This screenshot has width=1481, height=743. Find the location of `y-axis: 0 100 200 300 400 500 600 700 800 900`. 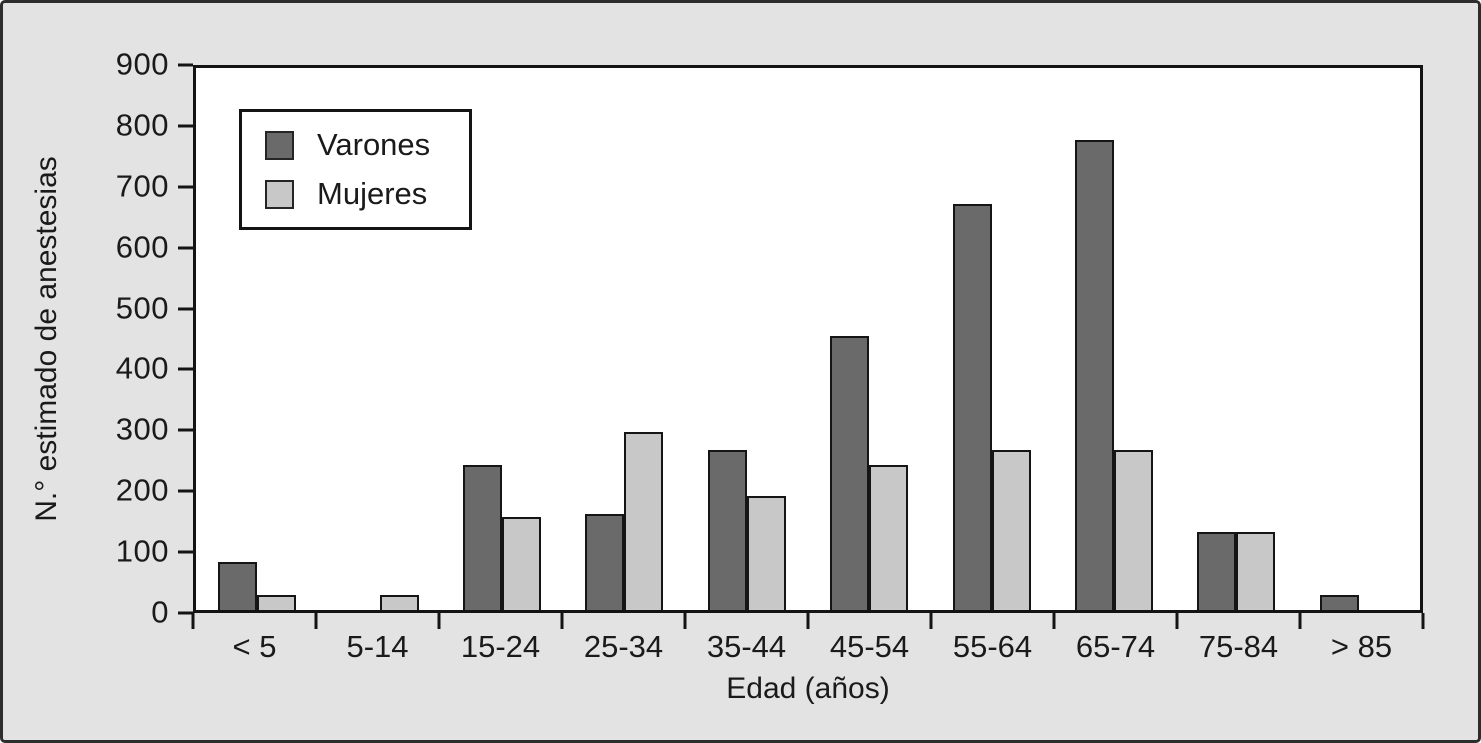

y-axis: 0 100 200 300 400 500 600 700 800 900 is located at coordinates (98, 337).